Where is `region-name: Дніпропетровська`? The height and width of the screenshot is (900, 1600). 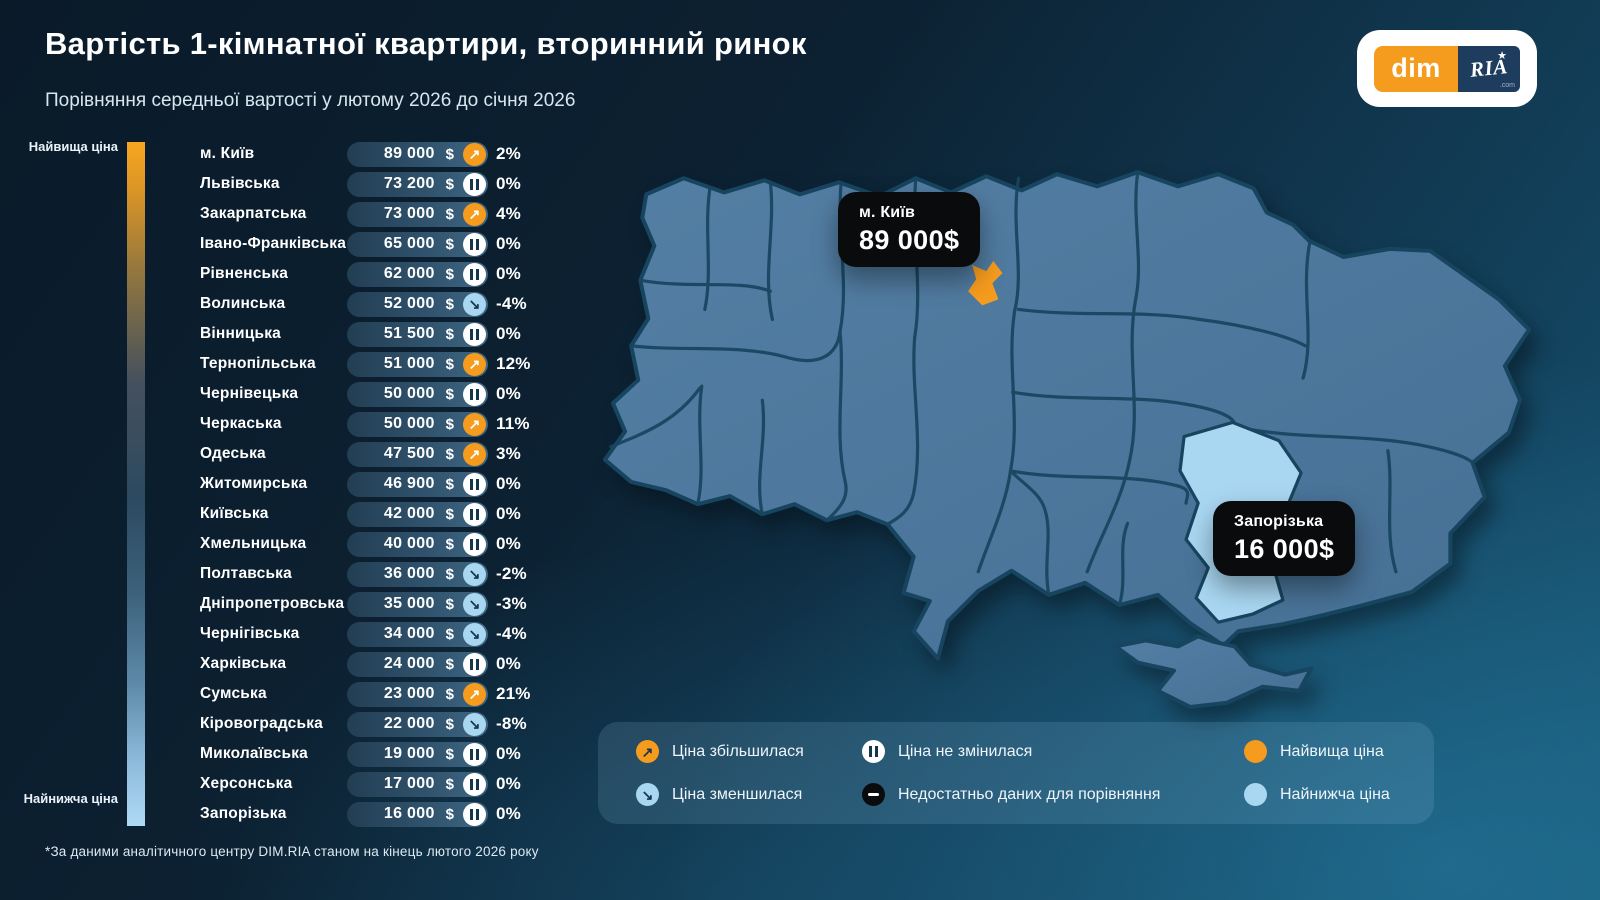 region-name: Дніпропетровська is located at coordinates (272, 603).